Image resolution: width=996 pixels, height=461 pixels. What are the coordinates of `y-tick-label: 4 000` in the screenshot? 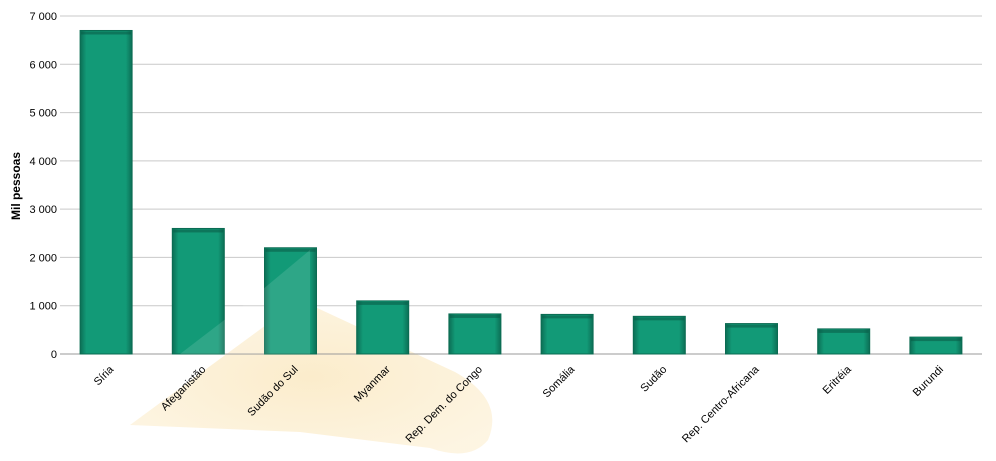 It's located at (43, 162).